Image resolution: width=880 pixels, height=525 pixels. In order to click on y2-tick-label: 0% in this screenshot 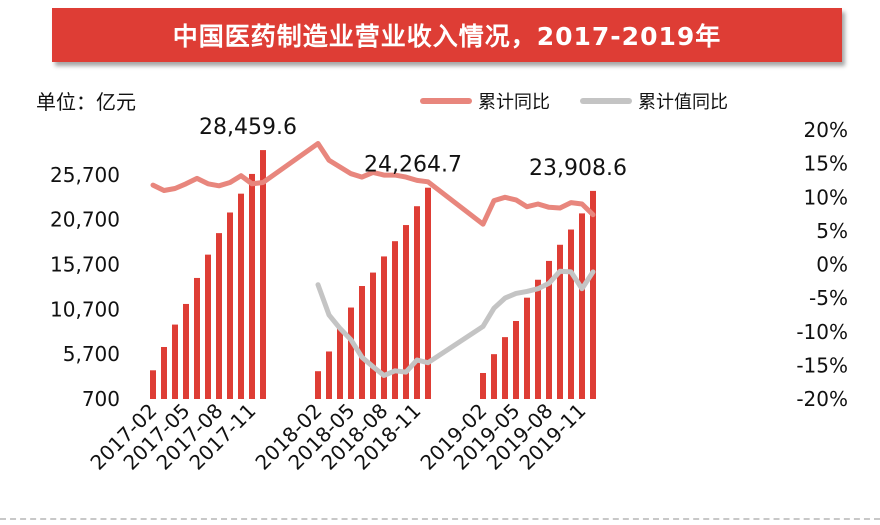, I will do `click(832, 265)`.